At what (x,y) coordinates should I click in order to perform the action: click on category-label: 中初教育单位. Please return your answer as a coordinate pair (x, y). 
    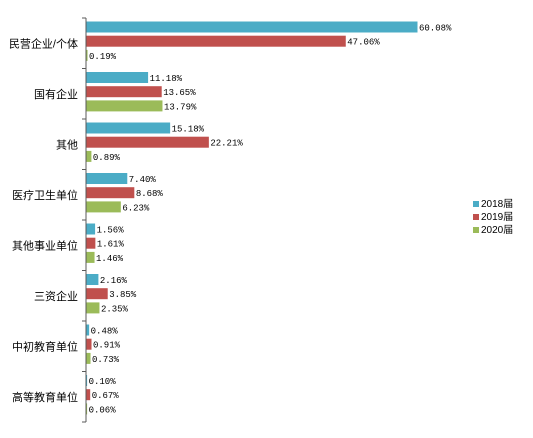
    Looking at the image, I should click on (45, 346).